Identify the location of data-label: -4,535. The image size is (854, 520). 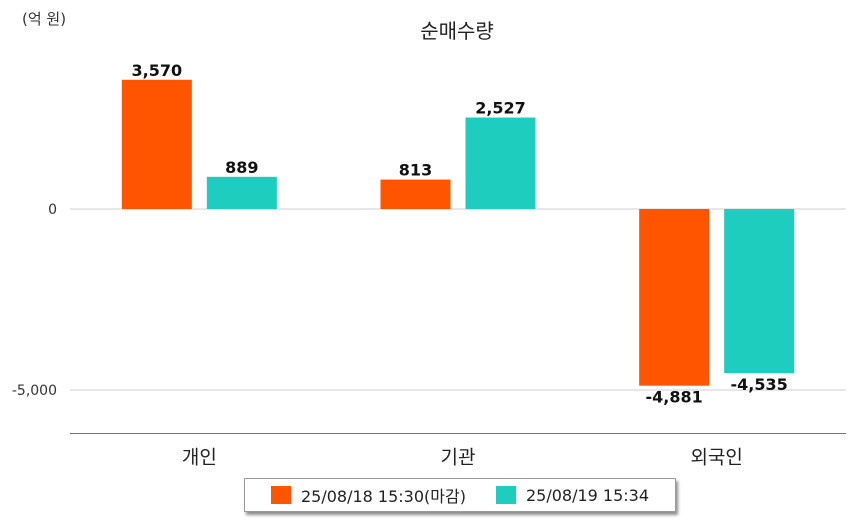
(759, 384).